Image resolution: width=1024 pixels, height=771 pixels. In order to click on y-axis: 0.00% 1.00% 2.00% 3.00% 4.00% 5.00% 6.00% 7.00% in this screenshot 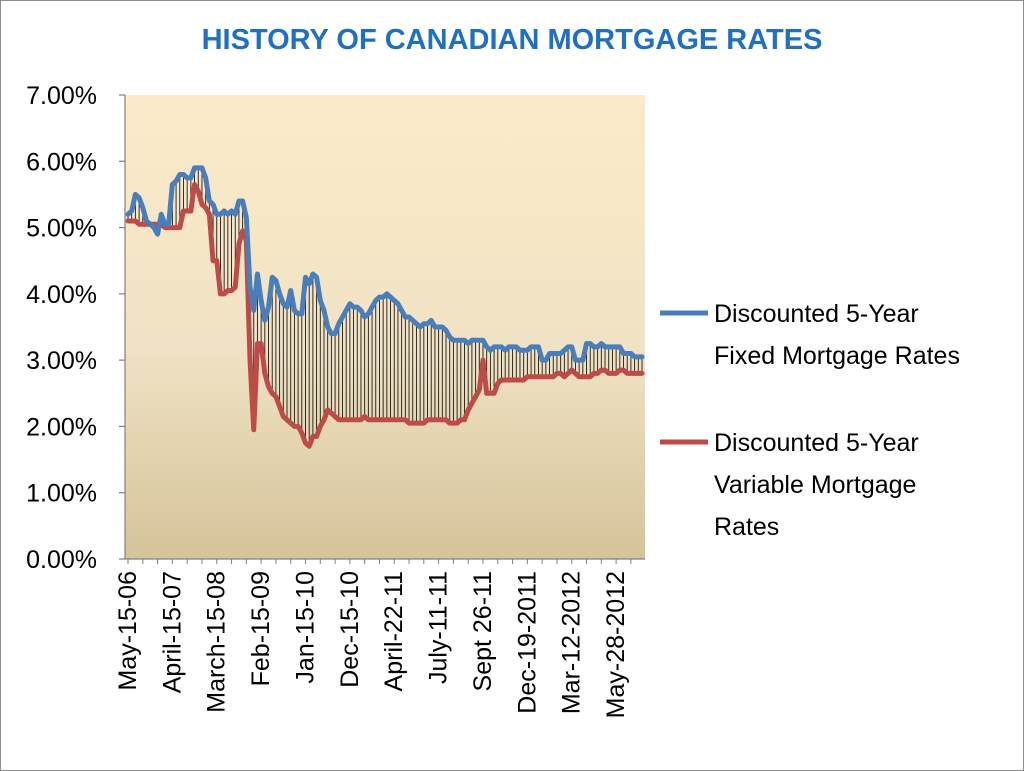, I will do `click(75, 328)`.